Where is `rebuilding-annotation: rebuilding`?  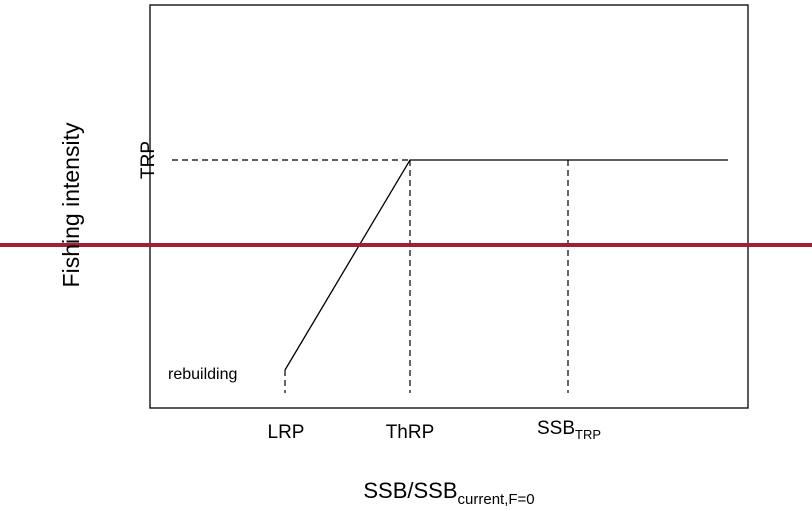
rebuilding-annotation: rebuilding is located at coordinates (202, 374).